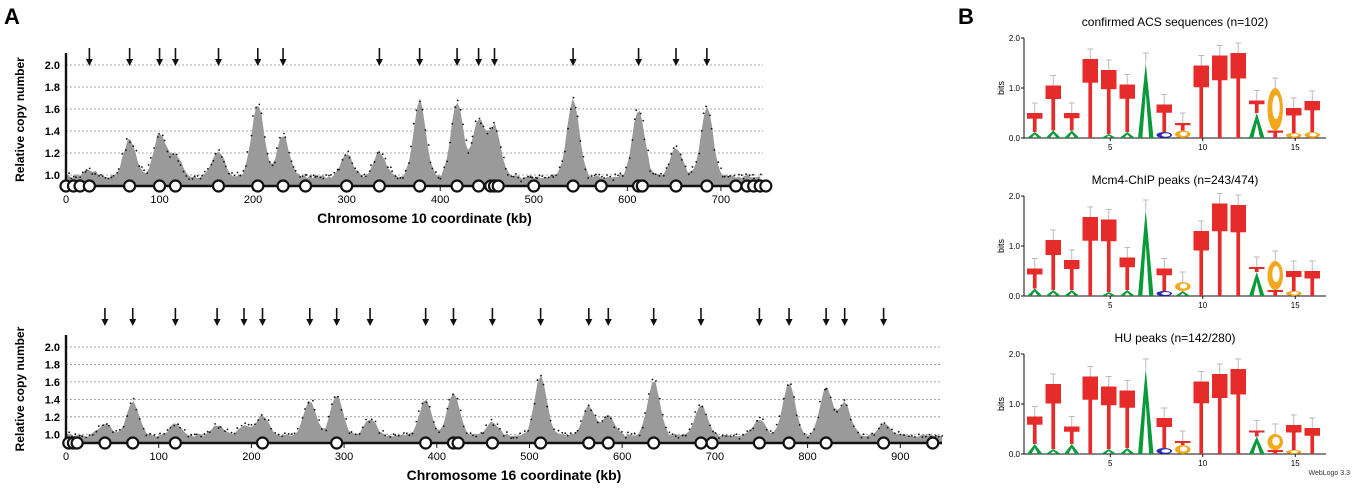 Image resolution: width=1352 pixels, height=492 pixels. What do you see at coordinates (1072, 134) in the screenshot?
I see `logo-letter-a` at bounding box center [1072, 134].